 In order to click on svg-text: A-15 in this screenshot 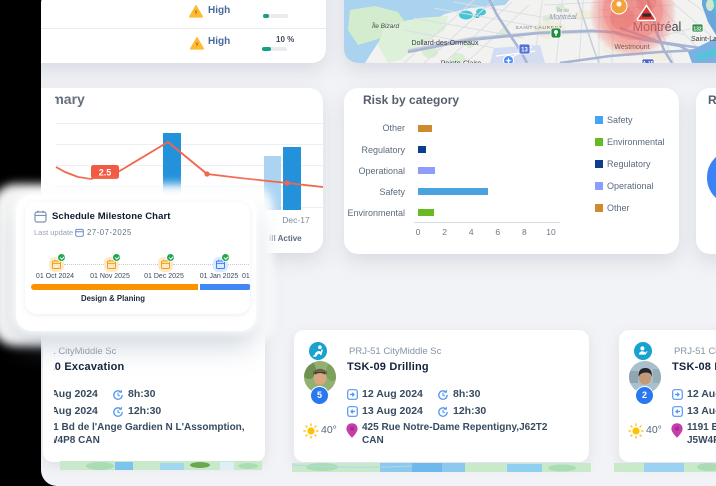, I will do `click(648, 62)`.